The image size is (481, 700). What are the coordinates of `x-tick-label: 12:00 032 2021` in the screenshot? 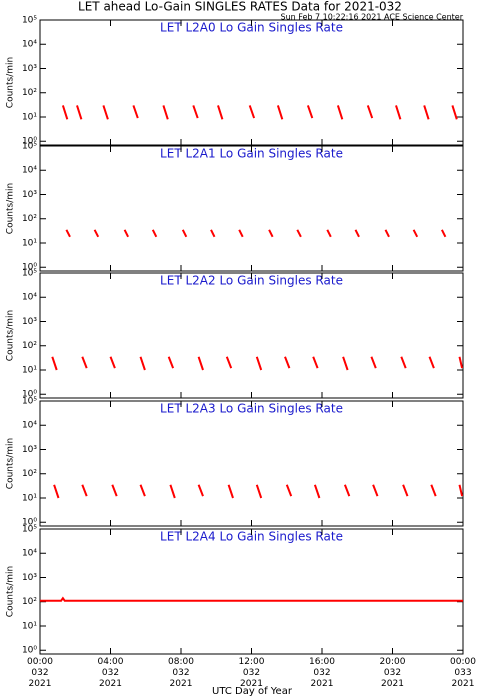 It's located at (251, 673).